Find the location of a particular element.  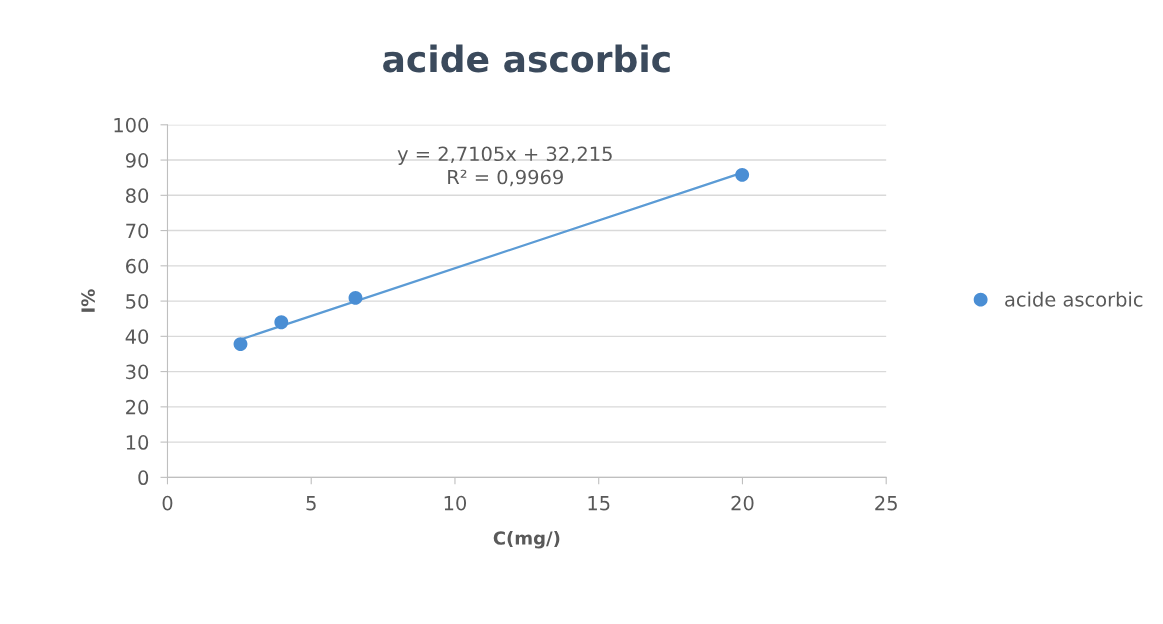

x-tick-label: 0 is located at coordinates (167, 503).